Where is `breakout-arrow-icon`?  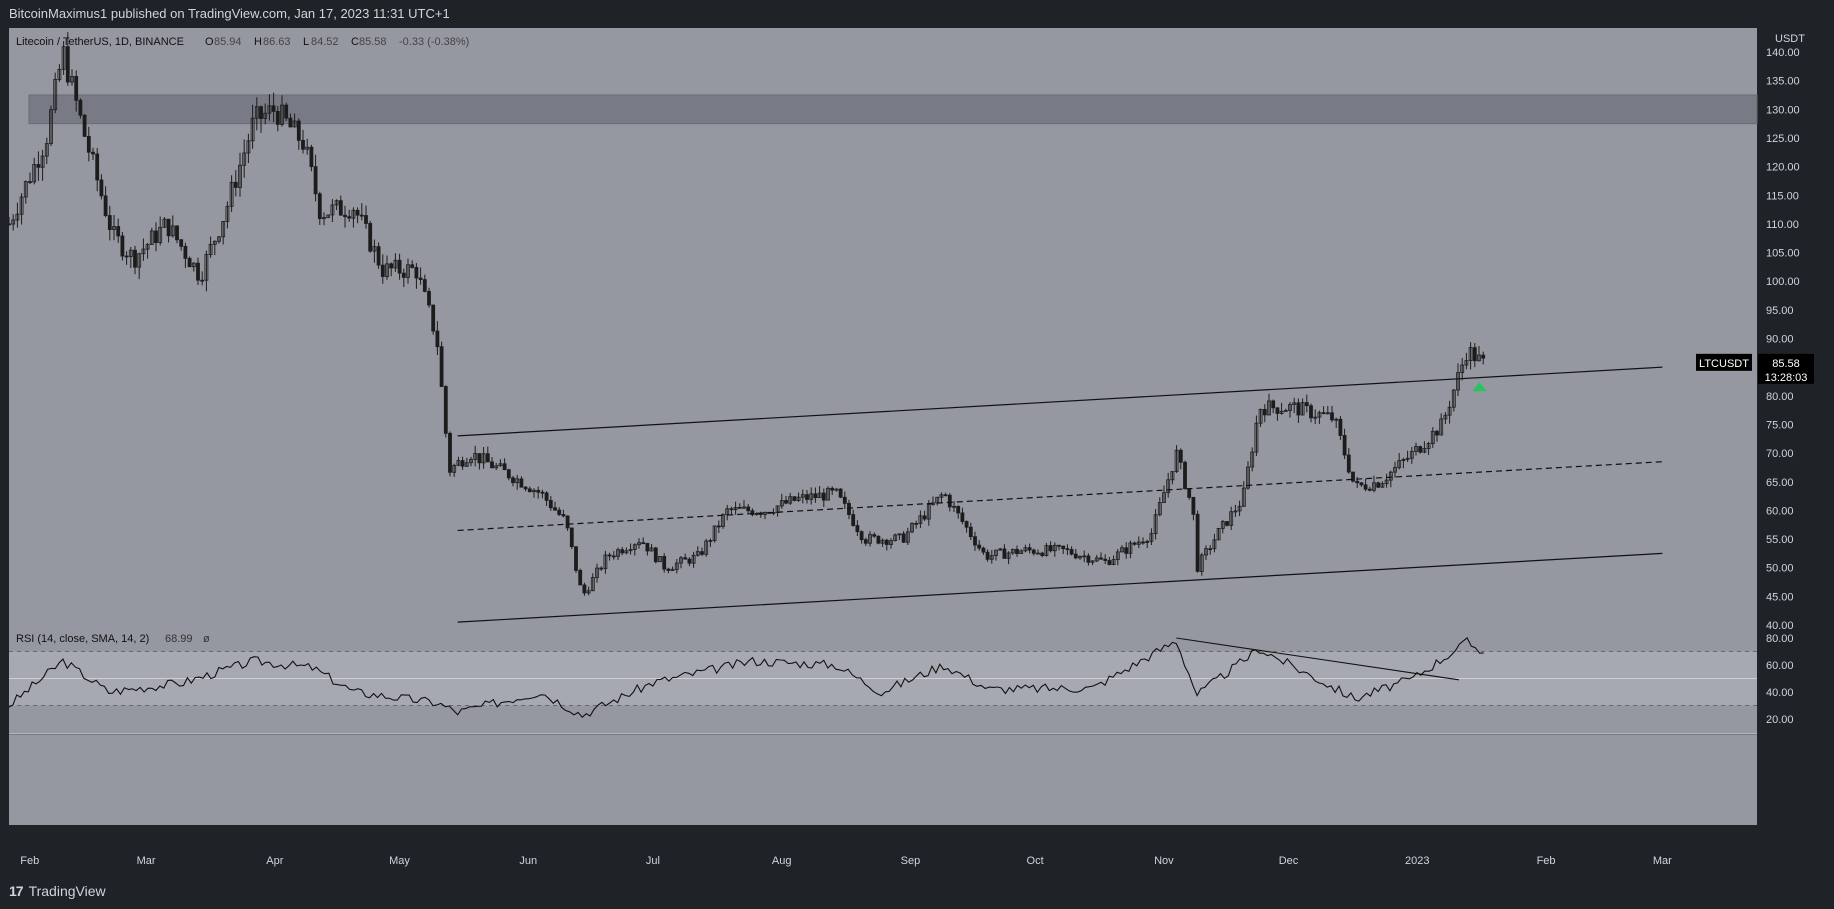
breakout-arrow-icon is located at coordinates (1479, 387).